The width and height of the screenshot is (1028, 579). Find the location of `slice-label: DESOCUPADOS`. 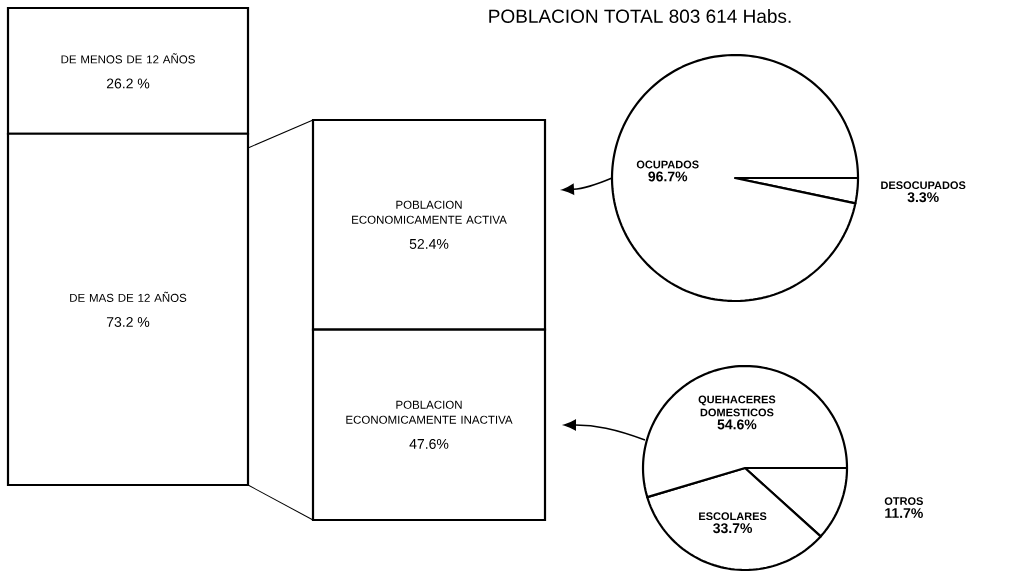

slice-label: DESOCUPADOS is located at coordinates (923, 185).